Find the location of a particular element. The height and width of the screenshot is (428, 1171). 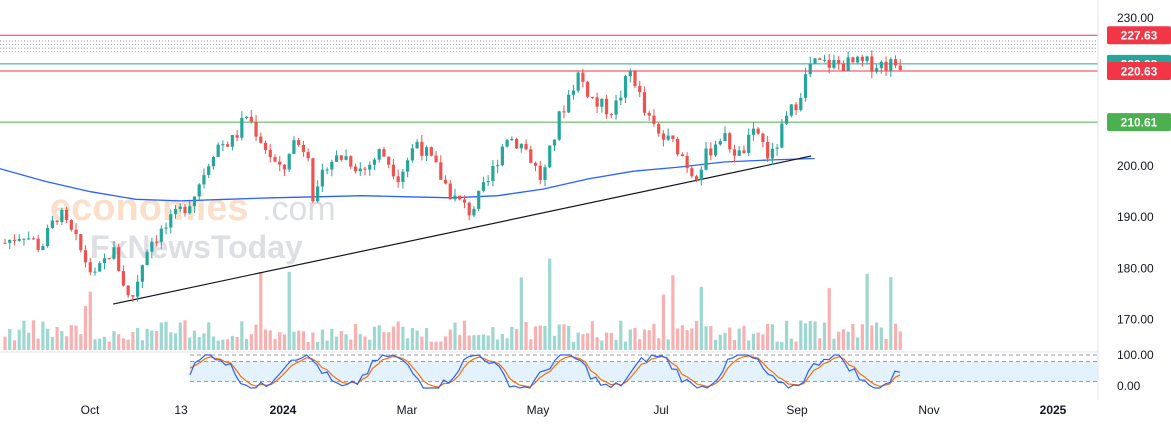

price-tick-label: 190.00 is located at coordinates (1135, 217).